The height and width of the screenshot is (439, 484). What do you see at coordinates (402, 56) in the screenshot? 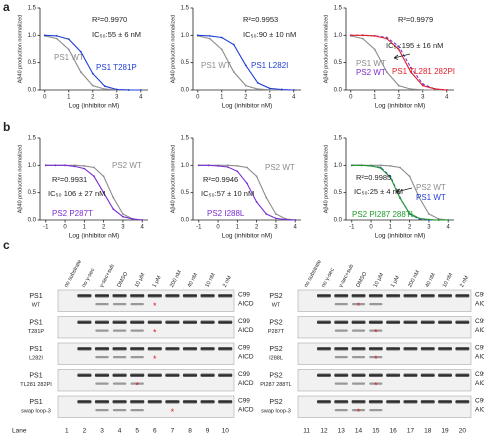
I see `arrow` at bounding box center [402, 56].